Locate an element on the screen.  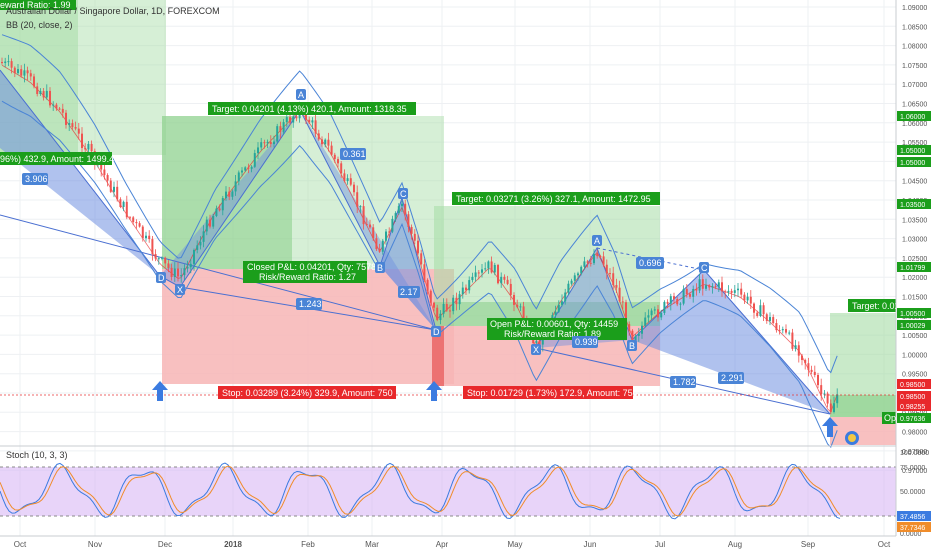
arrow-up-icon is located at coordinates (830, 427).